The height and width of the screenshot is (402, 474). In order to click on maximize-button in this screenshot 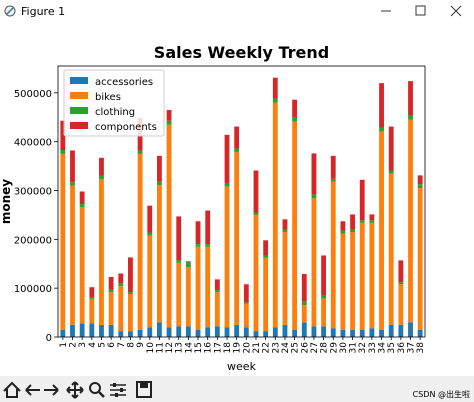, I will do `click(420, 10)`.